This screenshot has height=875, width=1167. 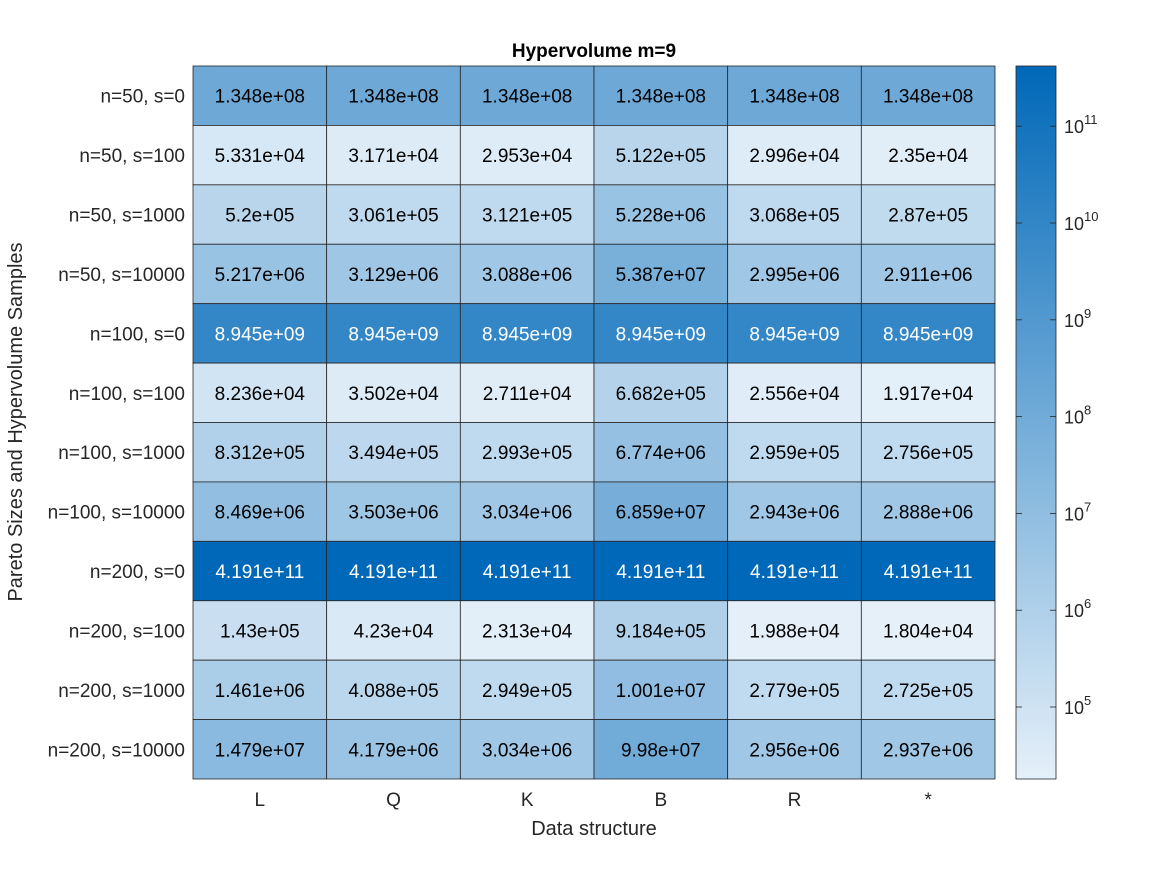 I want to click on cell-value-label: 3.502e+04, so click(x=393, y=394).